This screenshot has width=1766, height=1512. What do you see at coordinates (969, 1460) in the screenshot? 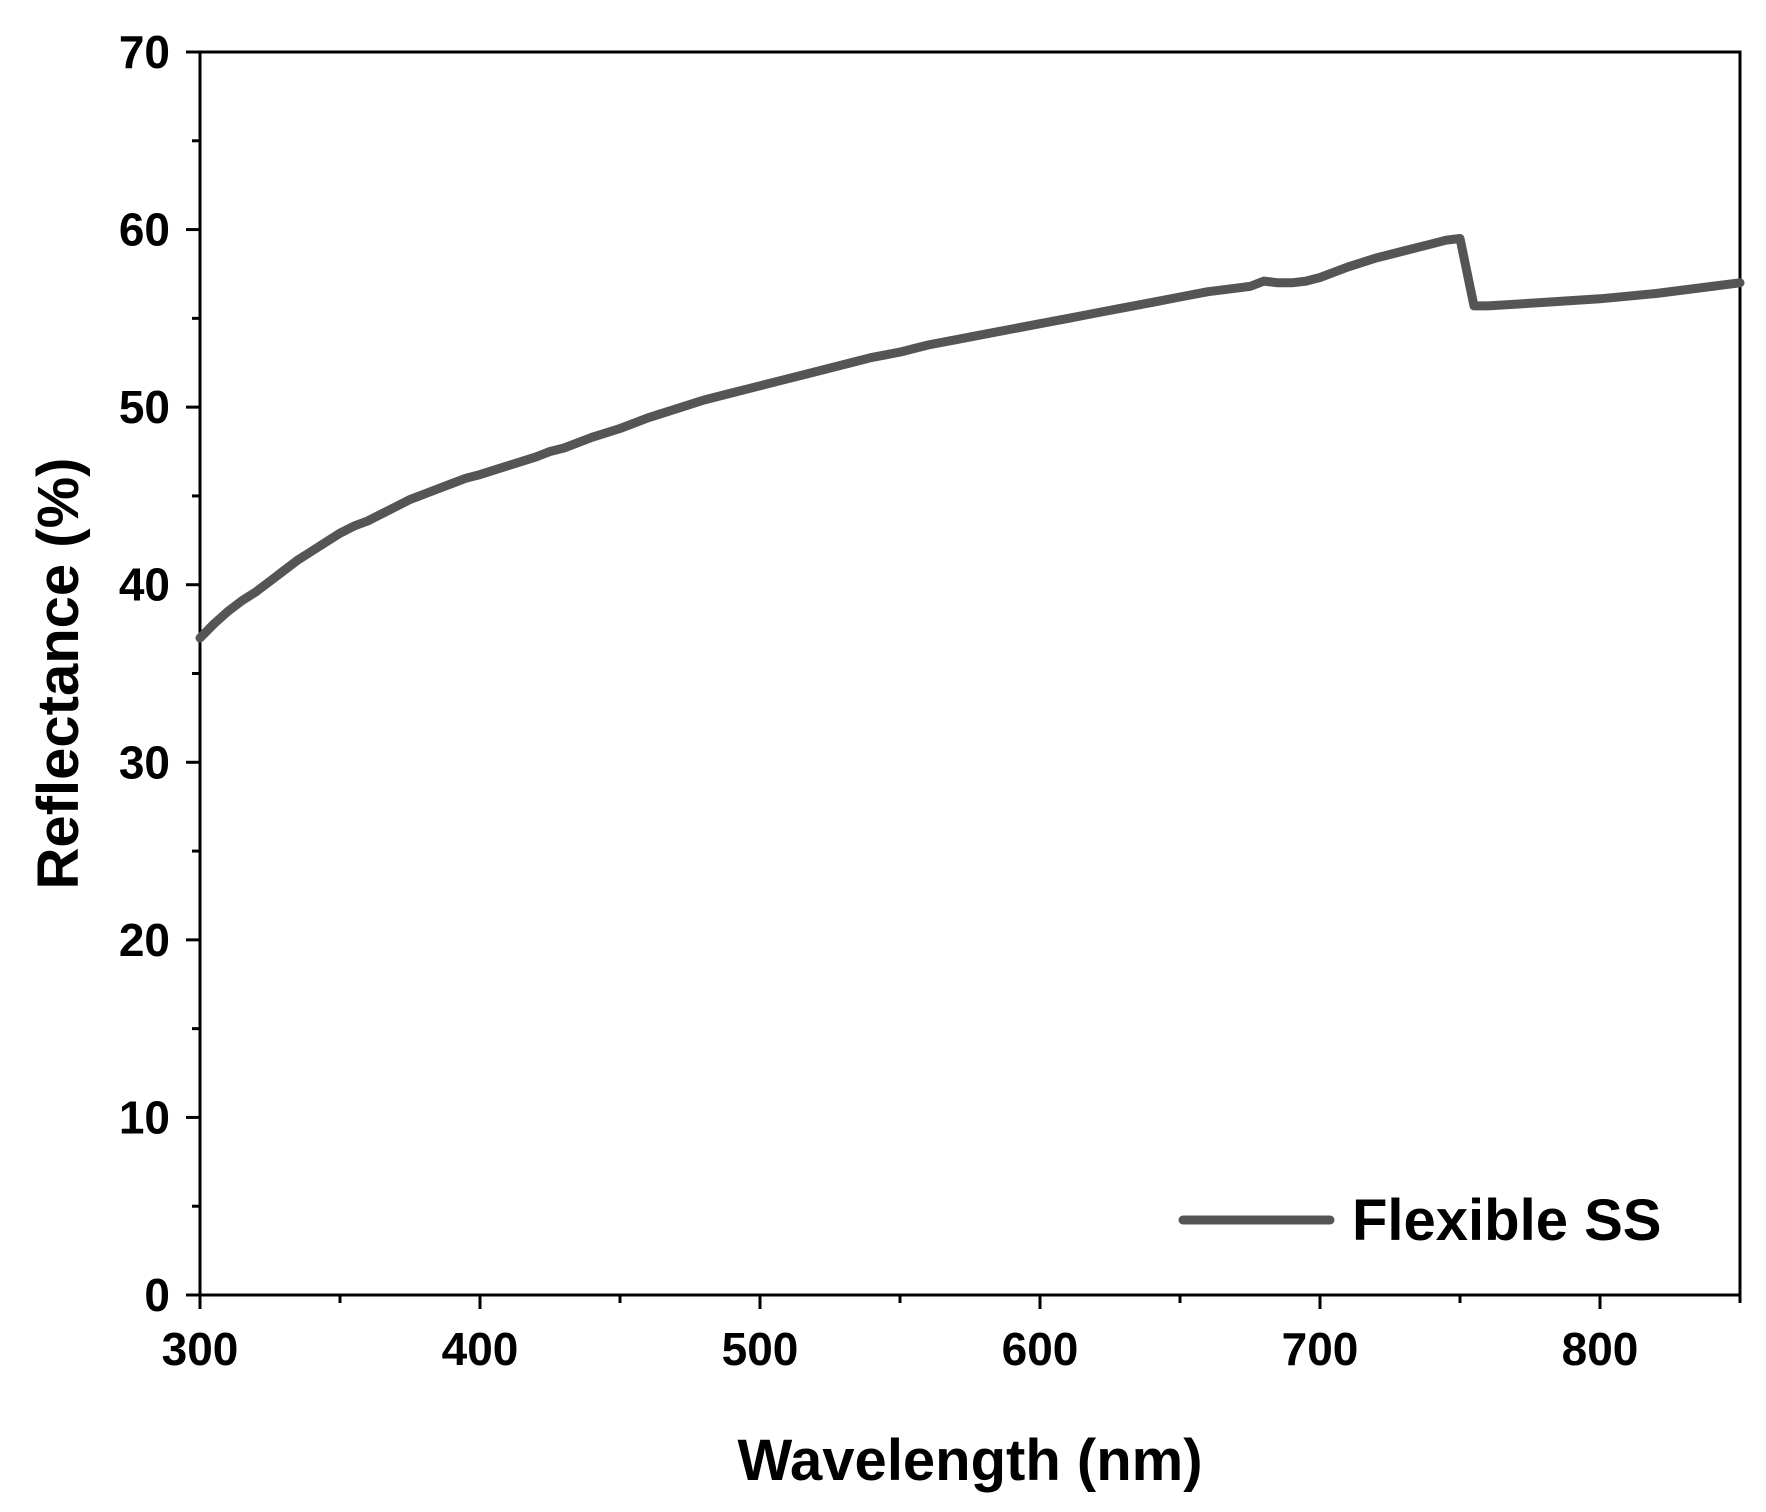
I see `x-axis-title: Wavelength (nm)` at bounding box center [969, 1460].